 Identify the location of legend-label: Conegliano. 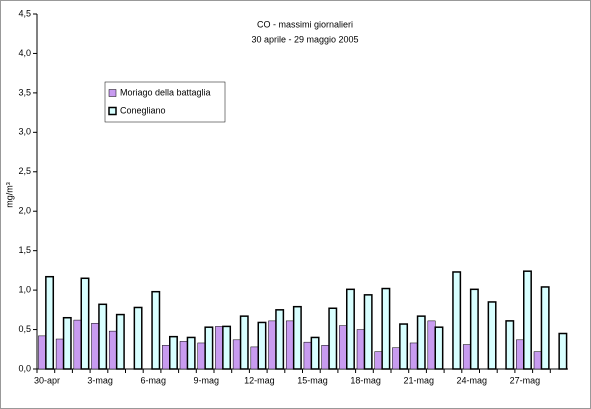
(143, 110).